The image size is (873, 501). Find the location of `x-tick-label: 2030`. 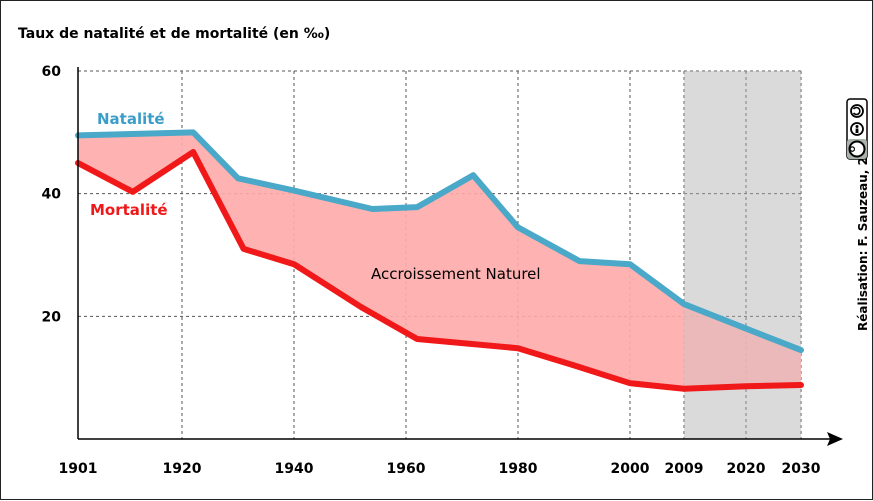

x-tick-label: 2030 is located at coordinates (801, 469).